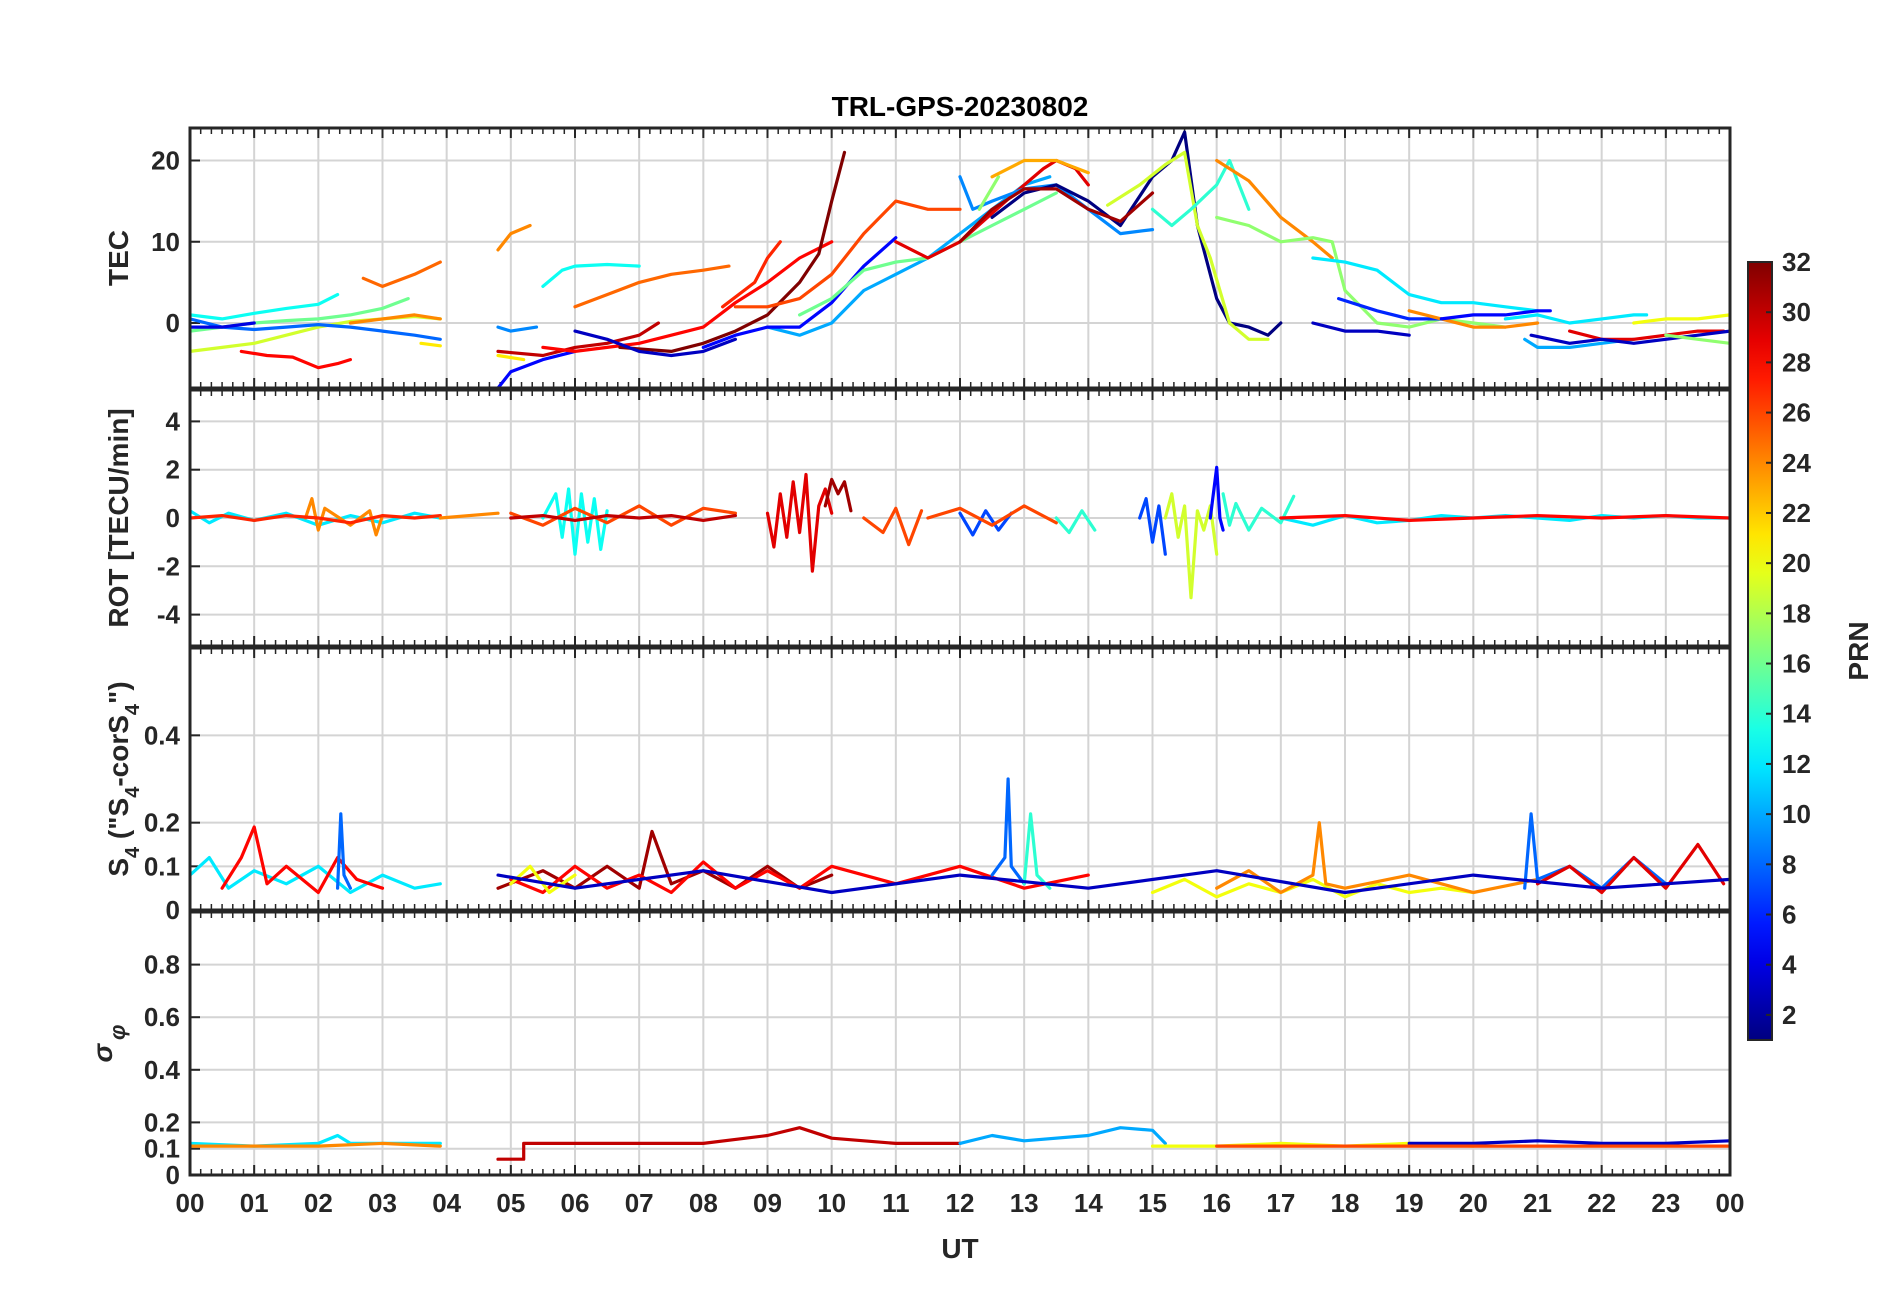 The image size is (1902, 1292). I want to click on x-tick-label: 03, so click(382, 1203).